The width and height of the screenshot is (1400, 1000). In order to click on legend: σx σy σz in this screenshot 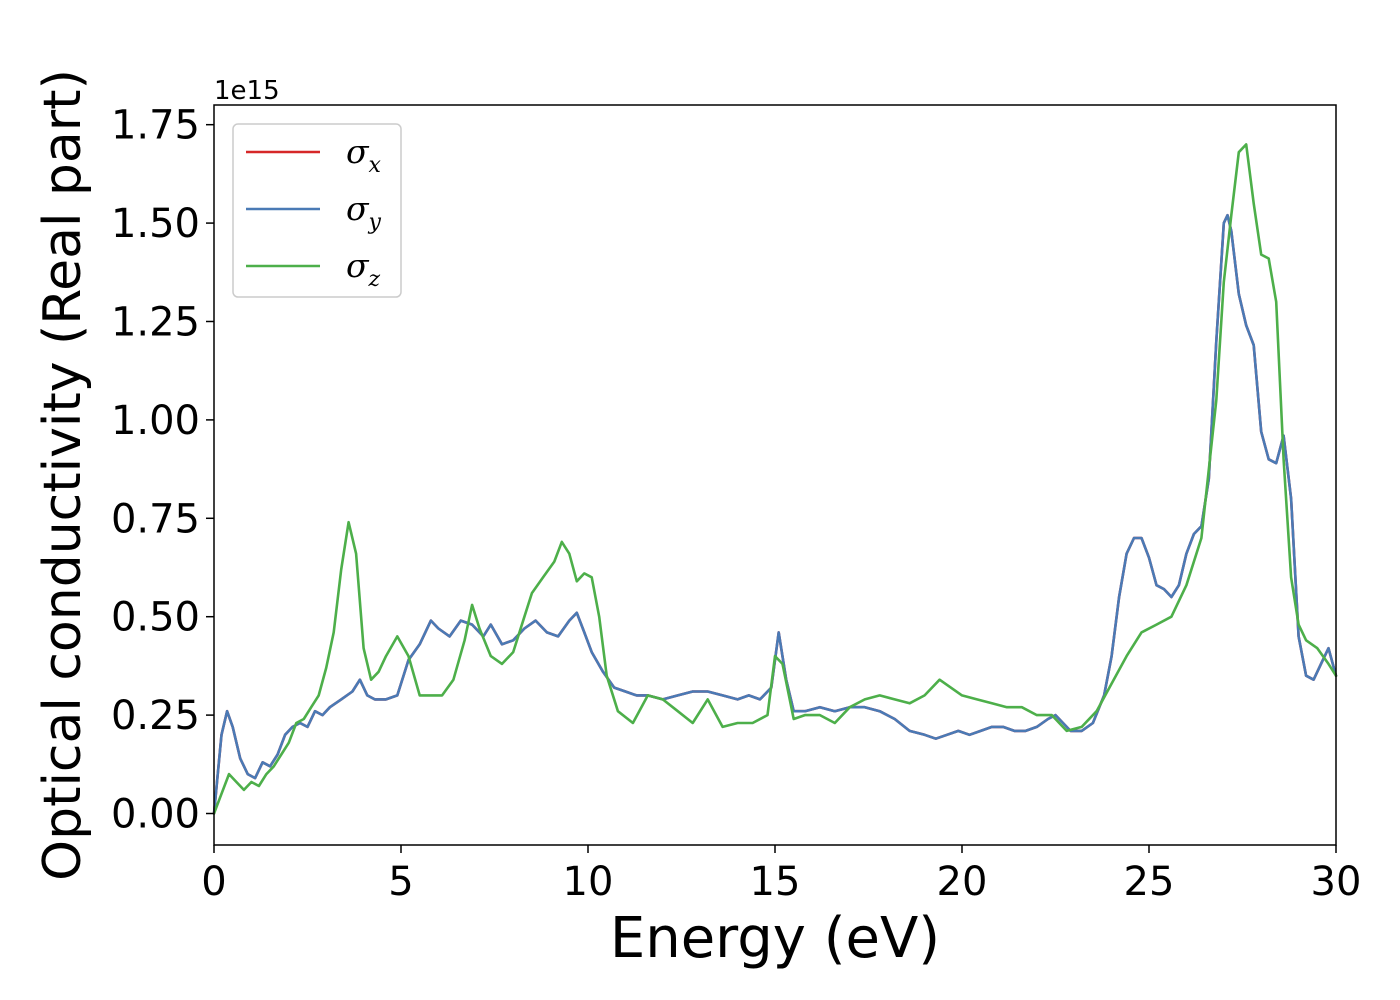, I will do `click(317, 210)`.